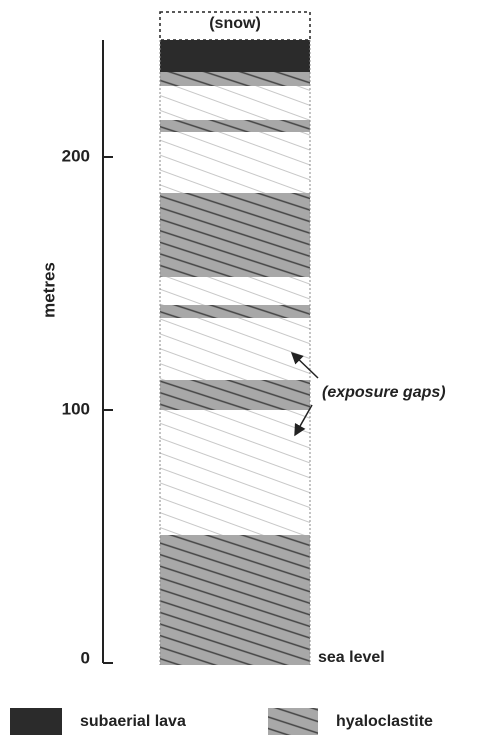 The height and width of the screenshot is (735, 491). I want to click on legend-label: subaerial lava, so click(133, 721).